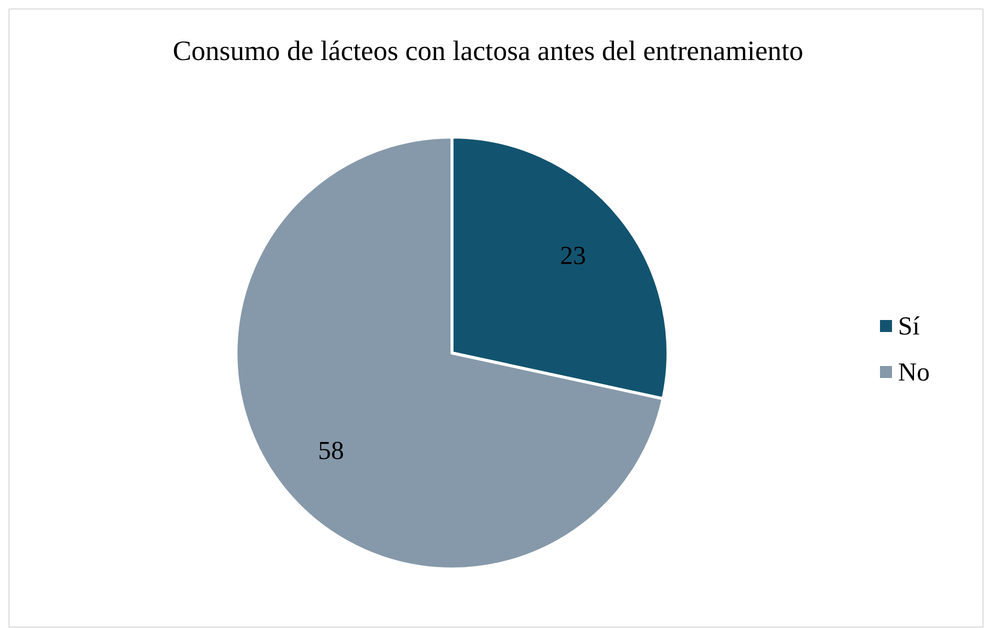 The width and height of the screenshot is (984, 628). Describe the element at coordinates (914, 372) in the screenshot. I see `legend-label: No` at that location.